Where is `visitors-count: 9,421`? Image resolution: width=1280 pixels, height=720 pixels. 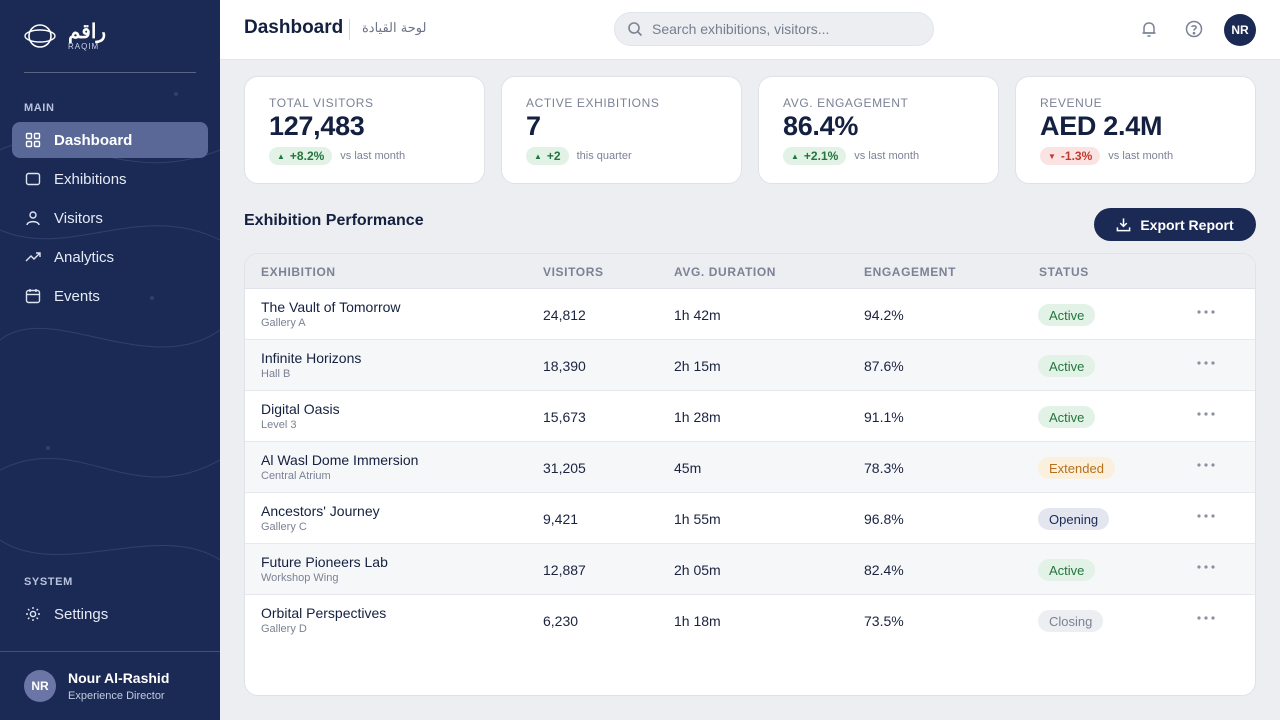
visitors-count: 9,421 is located at coordinates (561, 519).